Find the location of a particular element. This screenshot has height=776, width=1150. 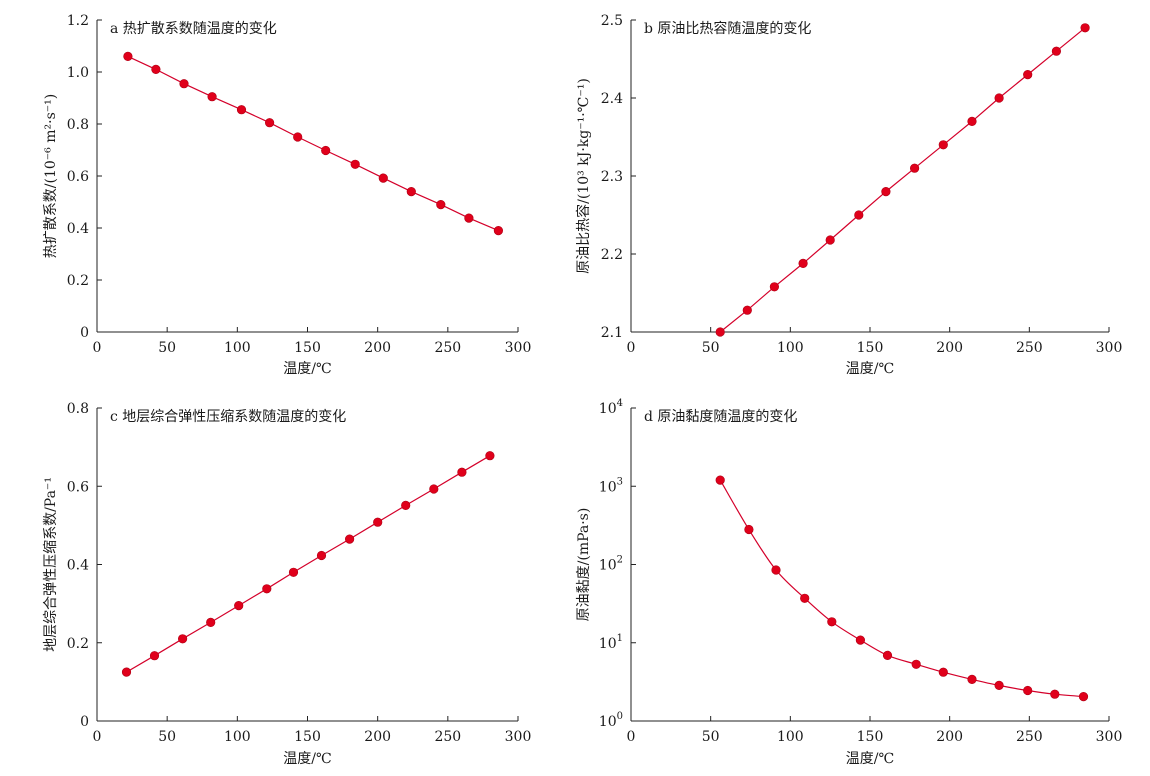

y-axis-title: 原油比热容/(10³ kJ·kg⁻¹·℃⁻¹) is located at coordinates (583, 176).